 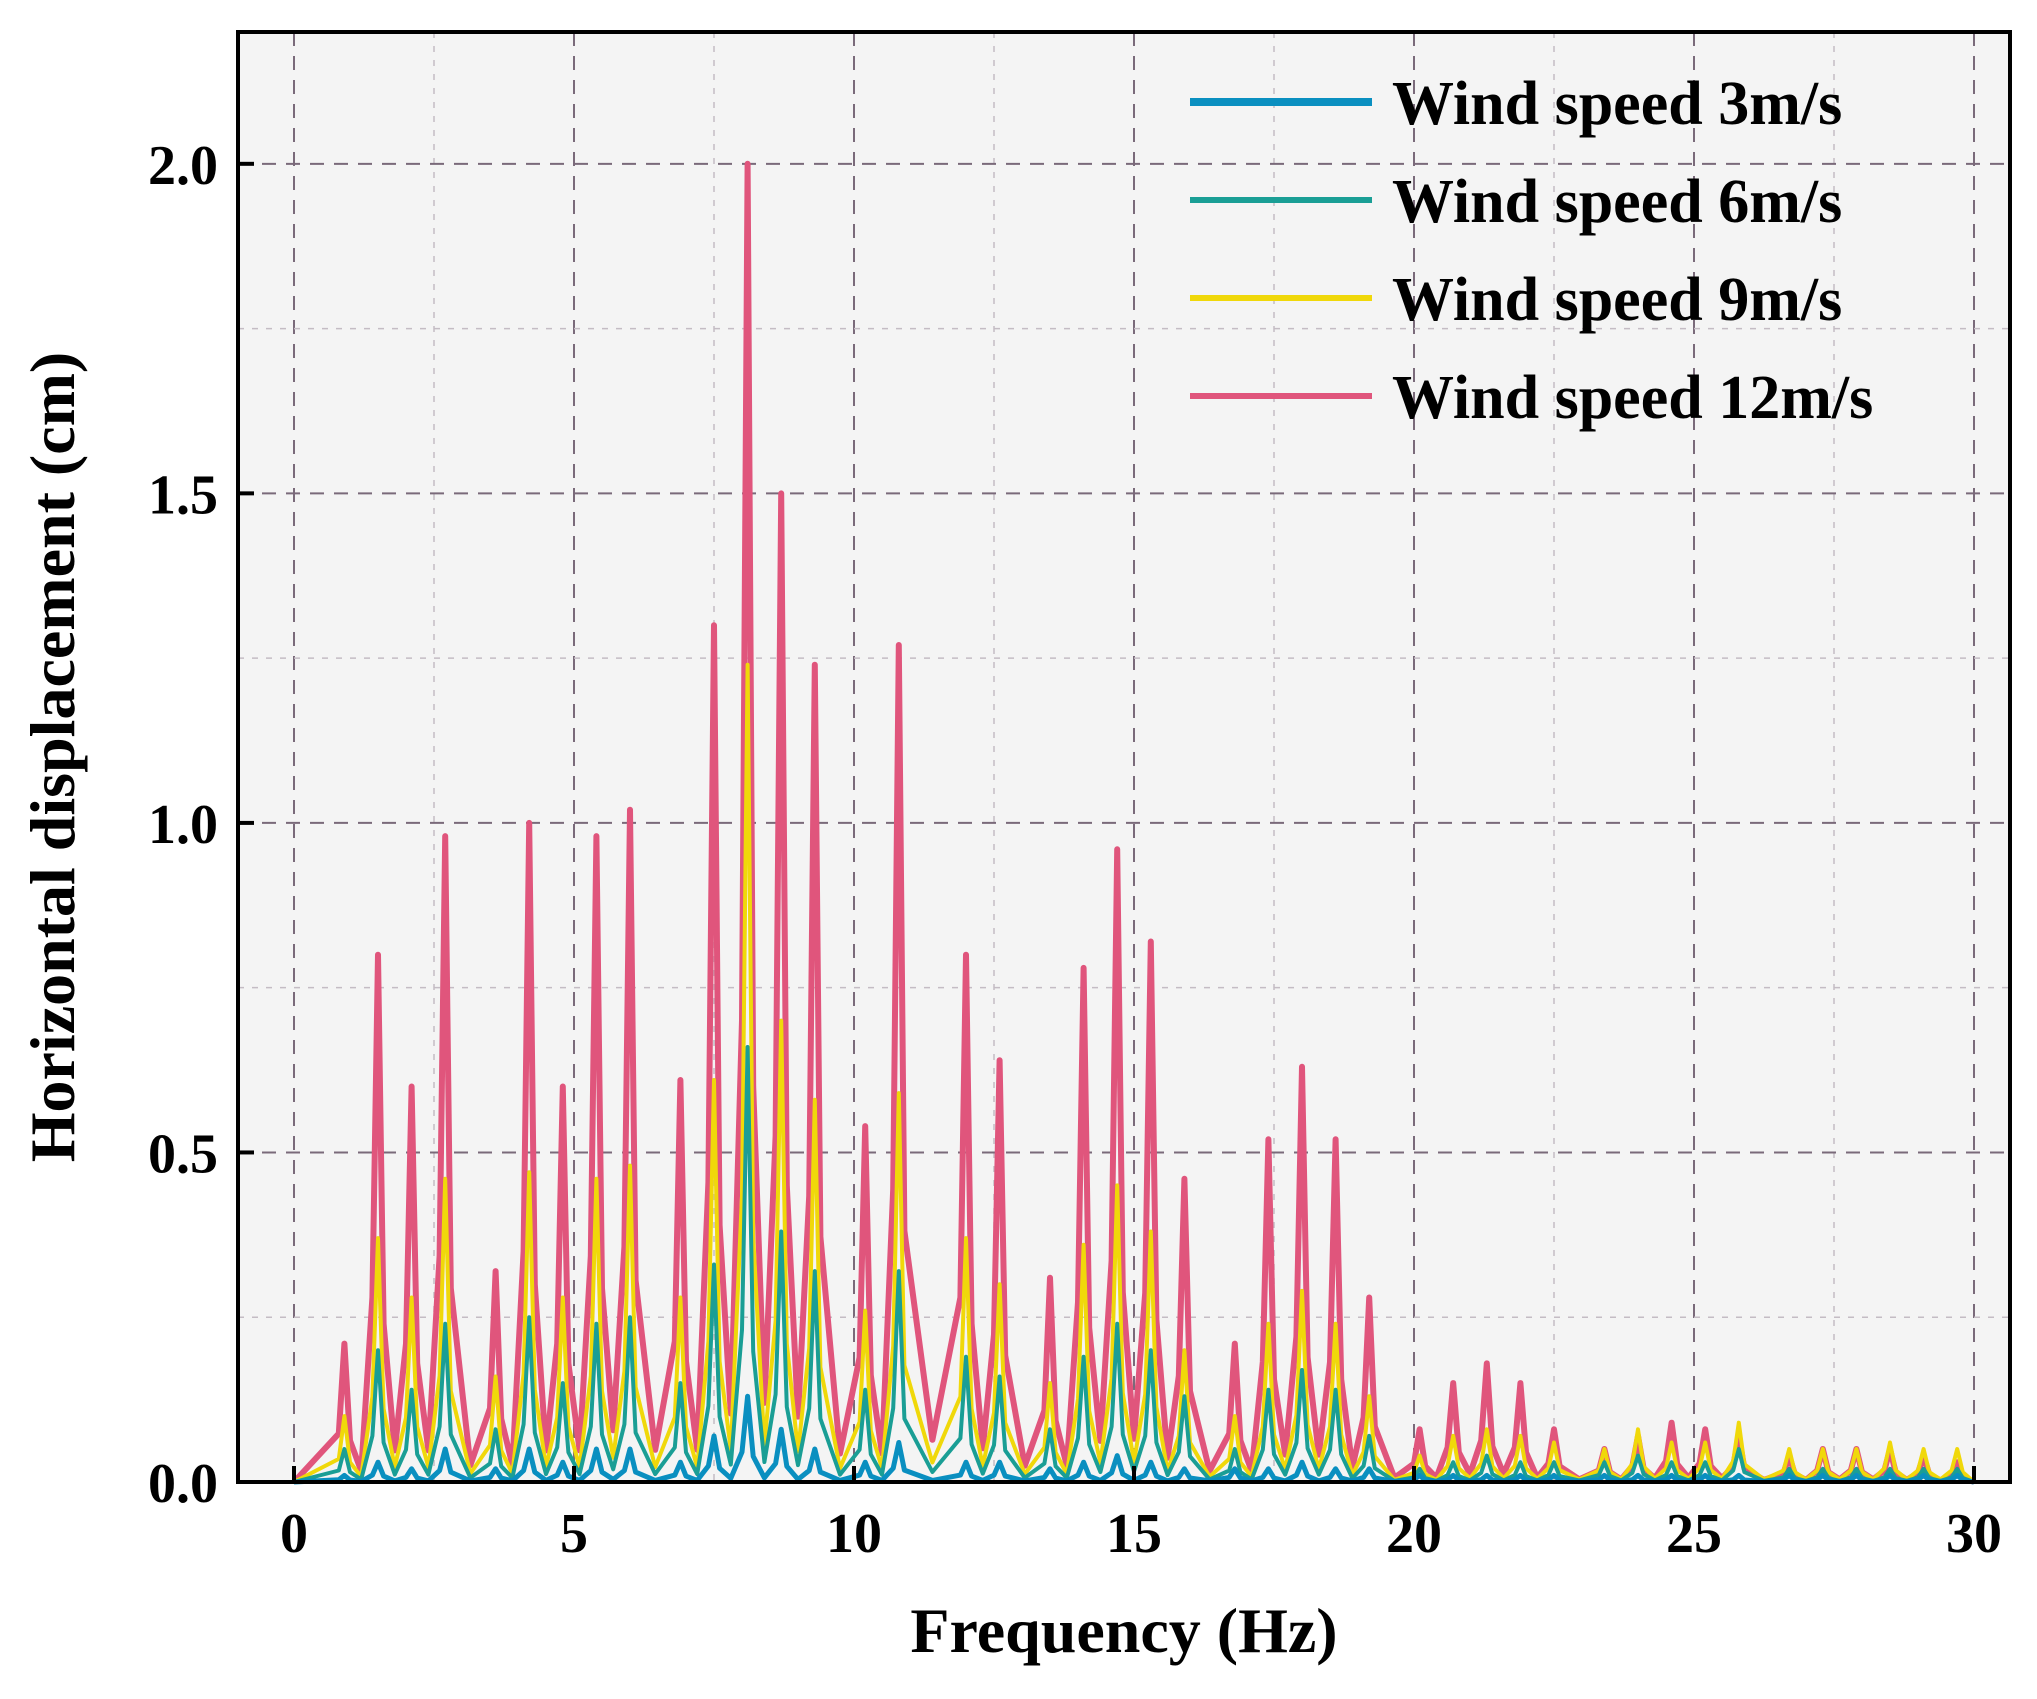 I want to click on y-tick-label: 1.0, so click(x=183, y=825).